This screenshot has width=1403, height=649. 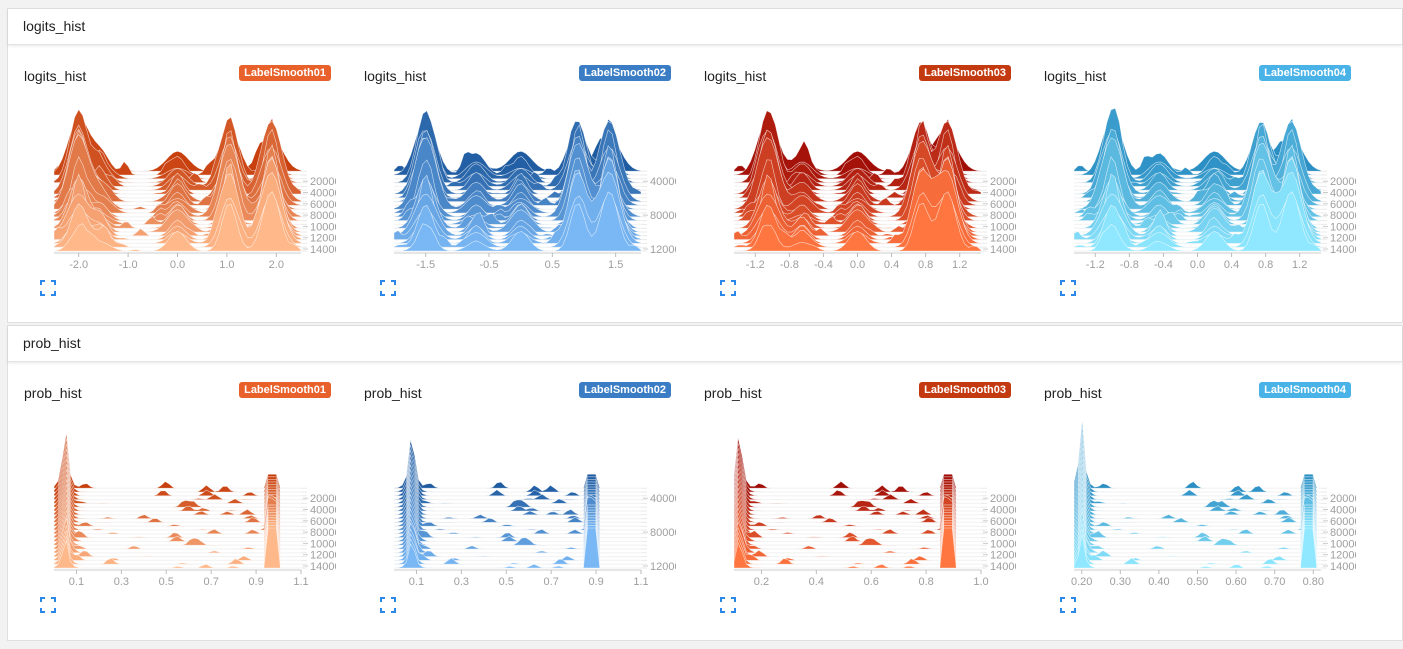 I want to click on x-tick-label: -0.4, so click(x=1163, y=265).